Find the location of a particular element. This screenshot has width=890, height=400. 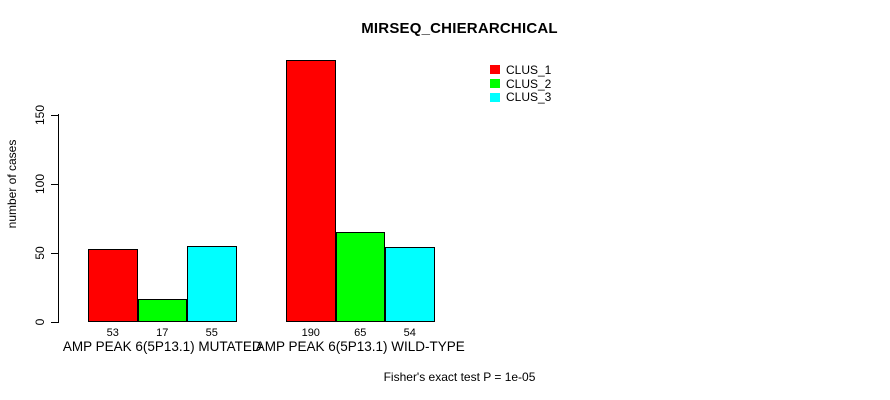

bar-value-label: 54 is located at coordinates (409, 333).